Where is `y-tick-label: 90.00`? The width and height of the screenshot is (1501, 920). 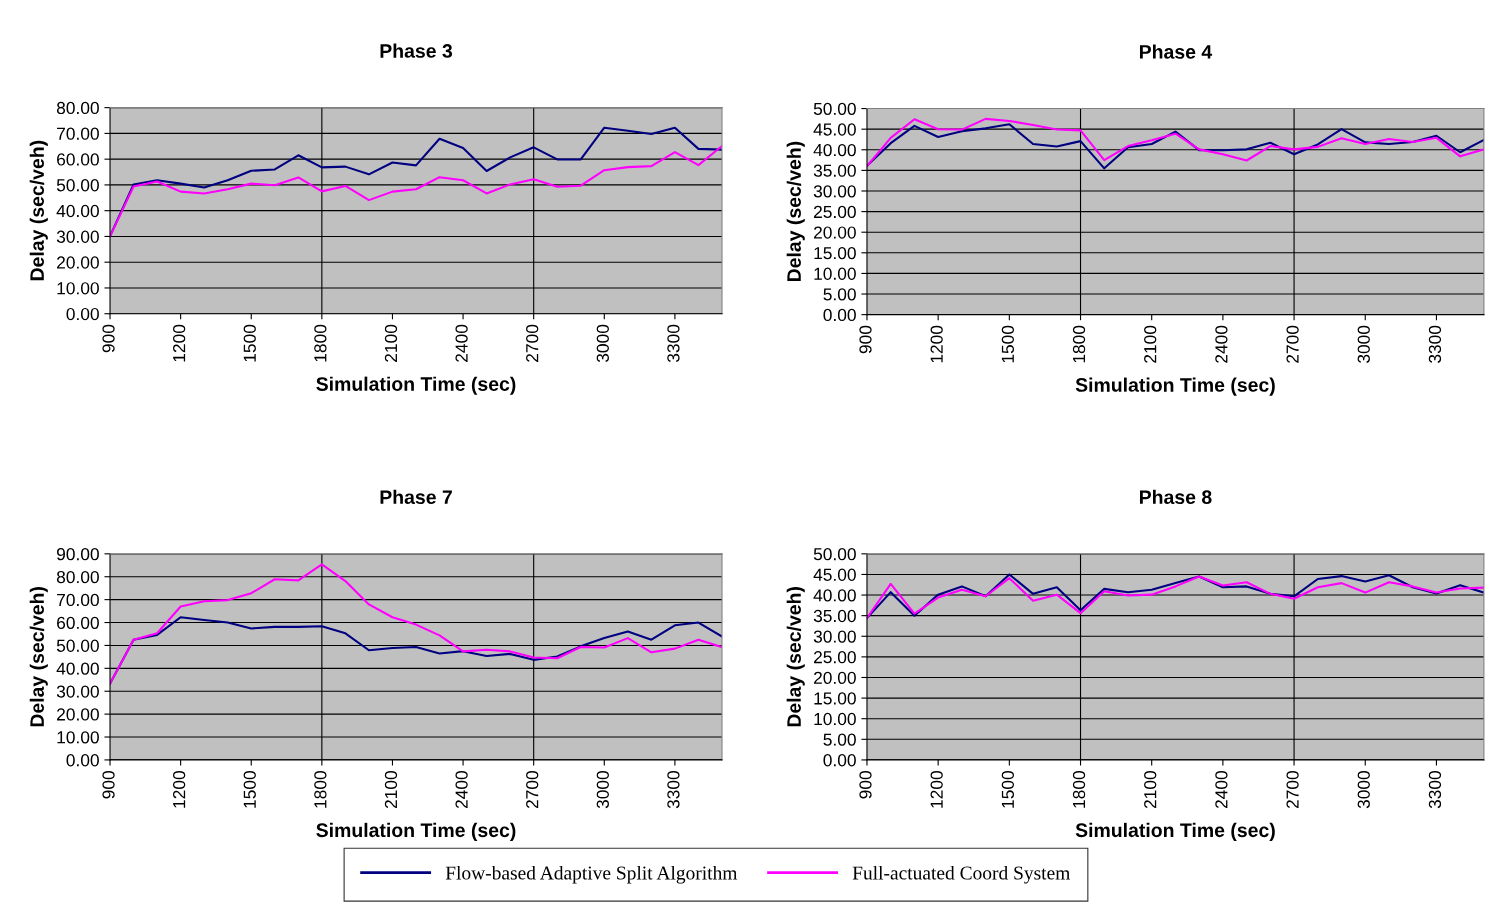 y-tick-label: 90.00 is located at coordinates (77, 554).